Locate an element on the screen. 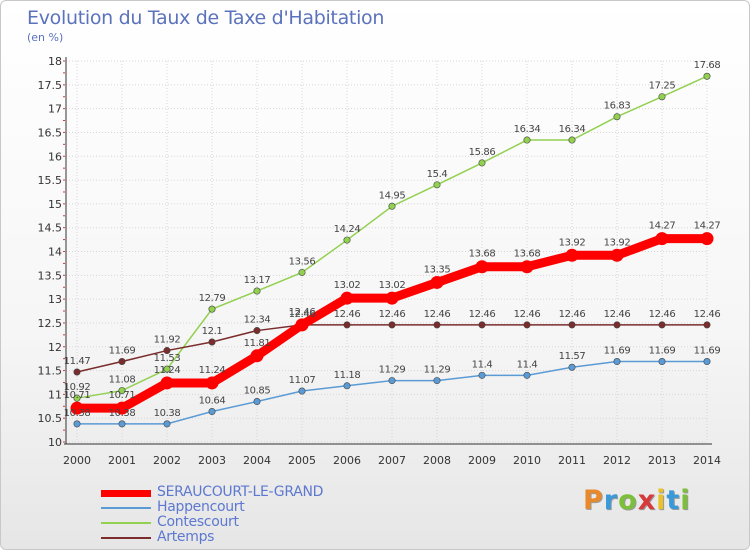  legend-swatch-artemps is located at coordinates (126, 538).